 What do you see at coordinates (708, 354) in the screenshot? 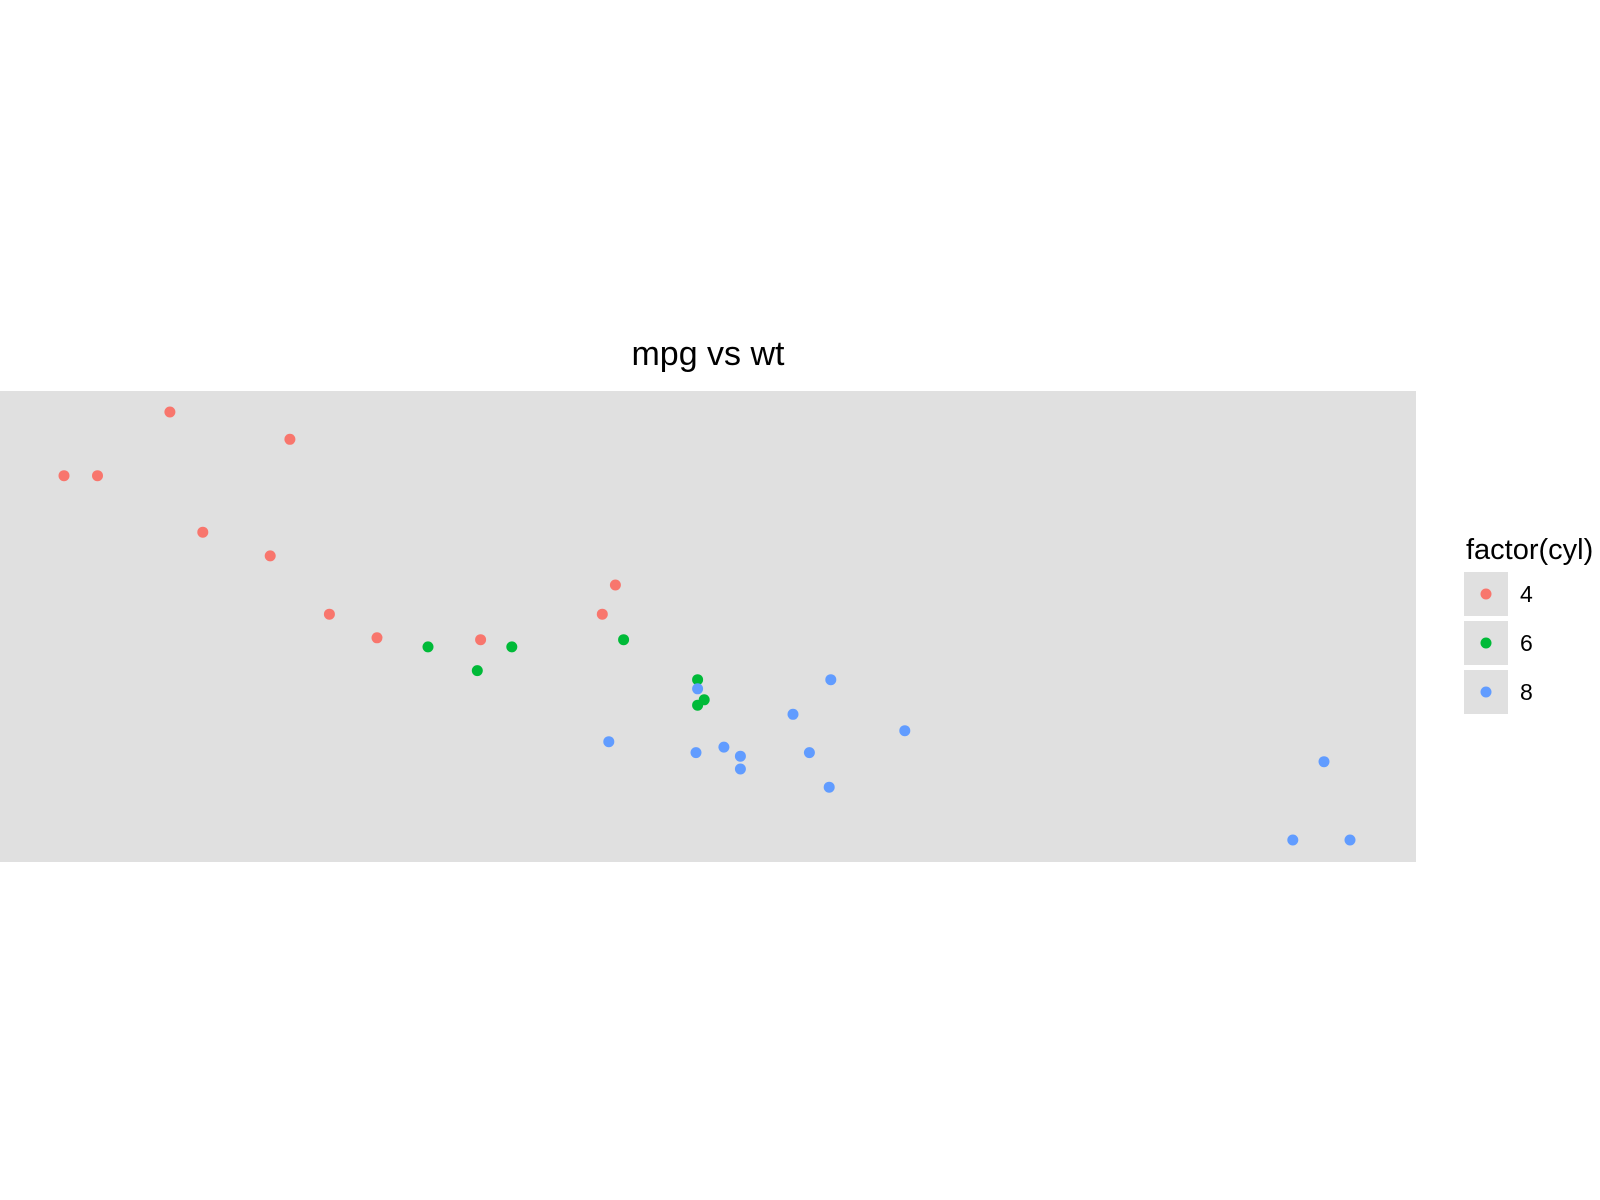
I see `chart-title: mpg vs wt` at bounding box center [708, 354].